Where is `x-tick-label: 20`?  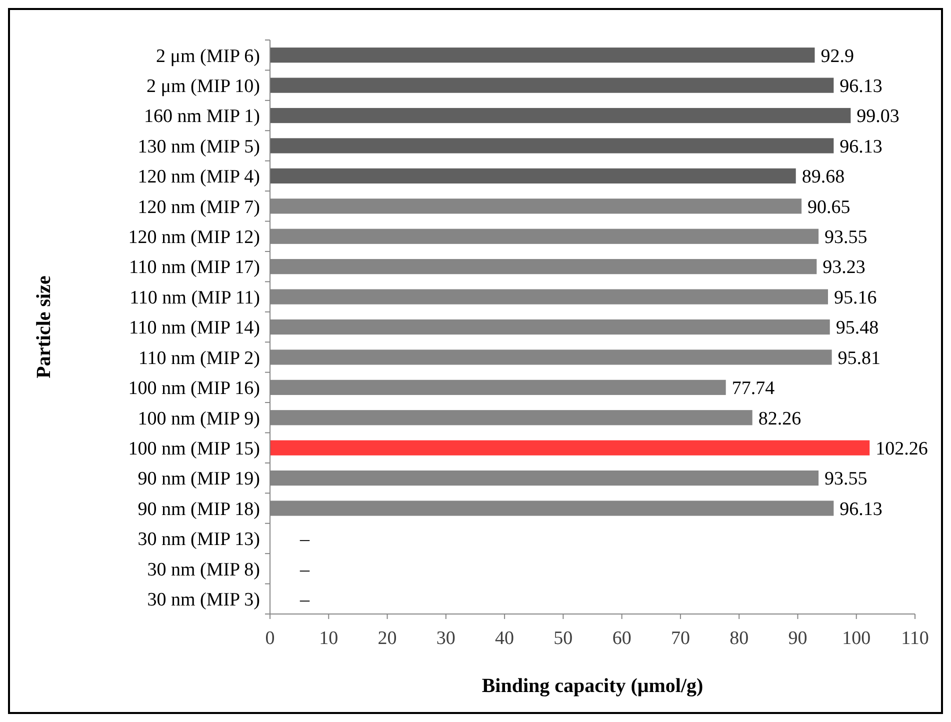 x-tick-label: 20 is located at coordinates (387, 638).